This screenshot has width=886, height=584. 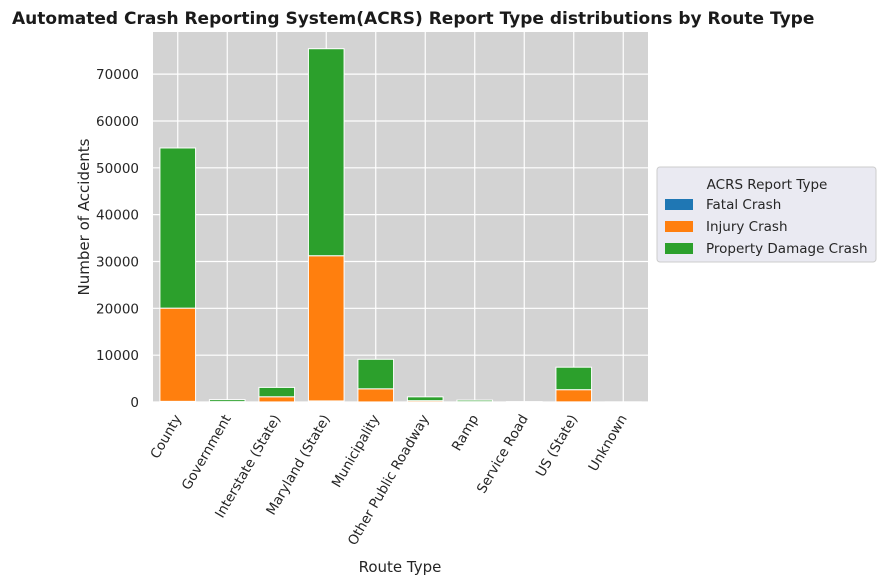 I want to click on x-tick-label: Municipality, so click(x=356, y=451).